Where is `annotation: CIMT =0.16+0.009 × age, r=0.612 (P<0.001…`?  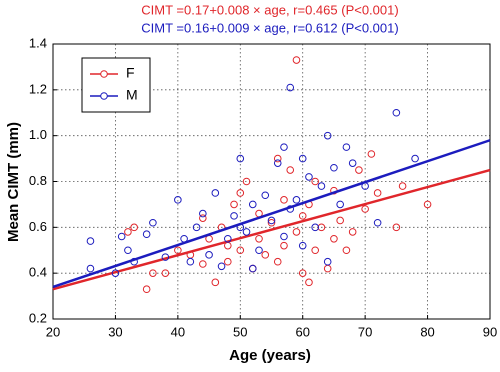
annotation: CIMT =0.16+0.009 × age, r=0.612 (P<0.001… is located at coordinates (269, 27).